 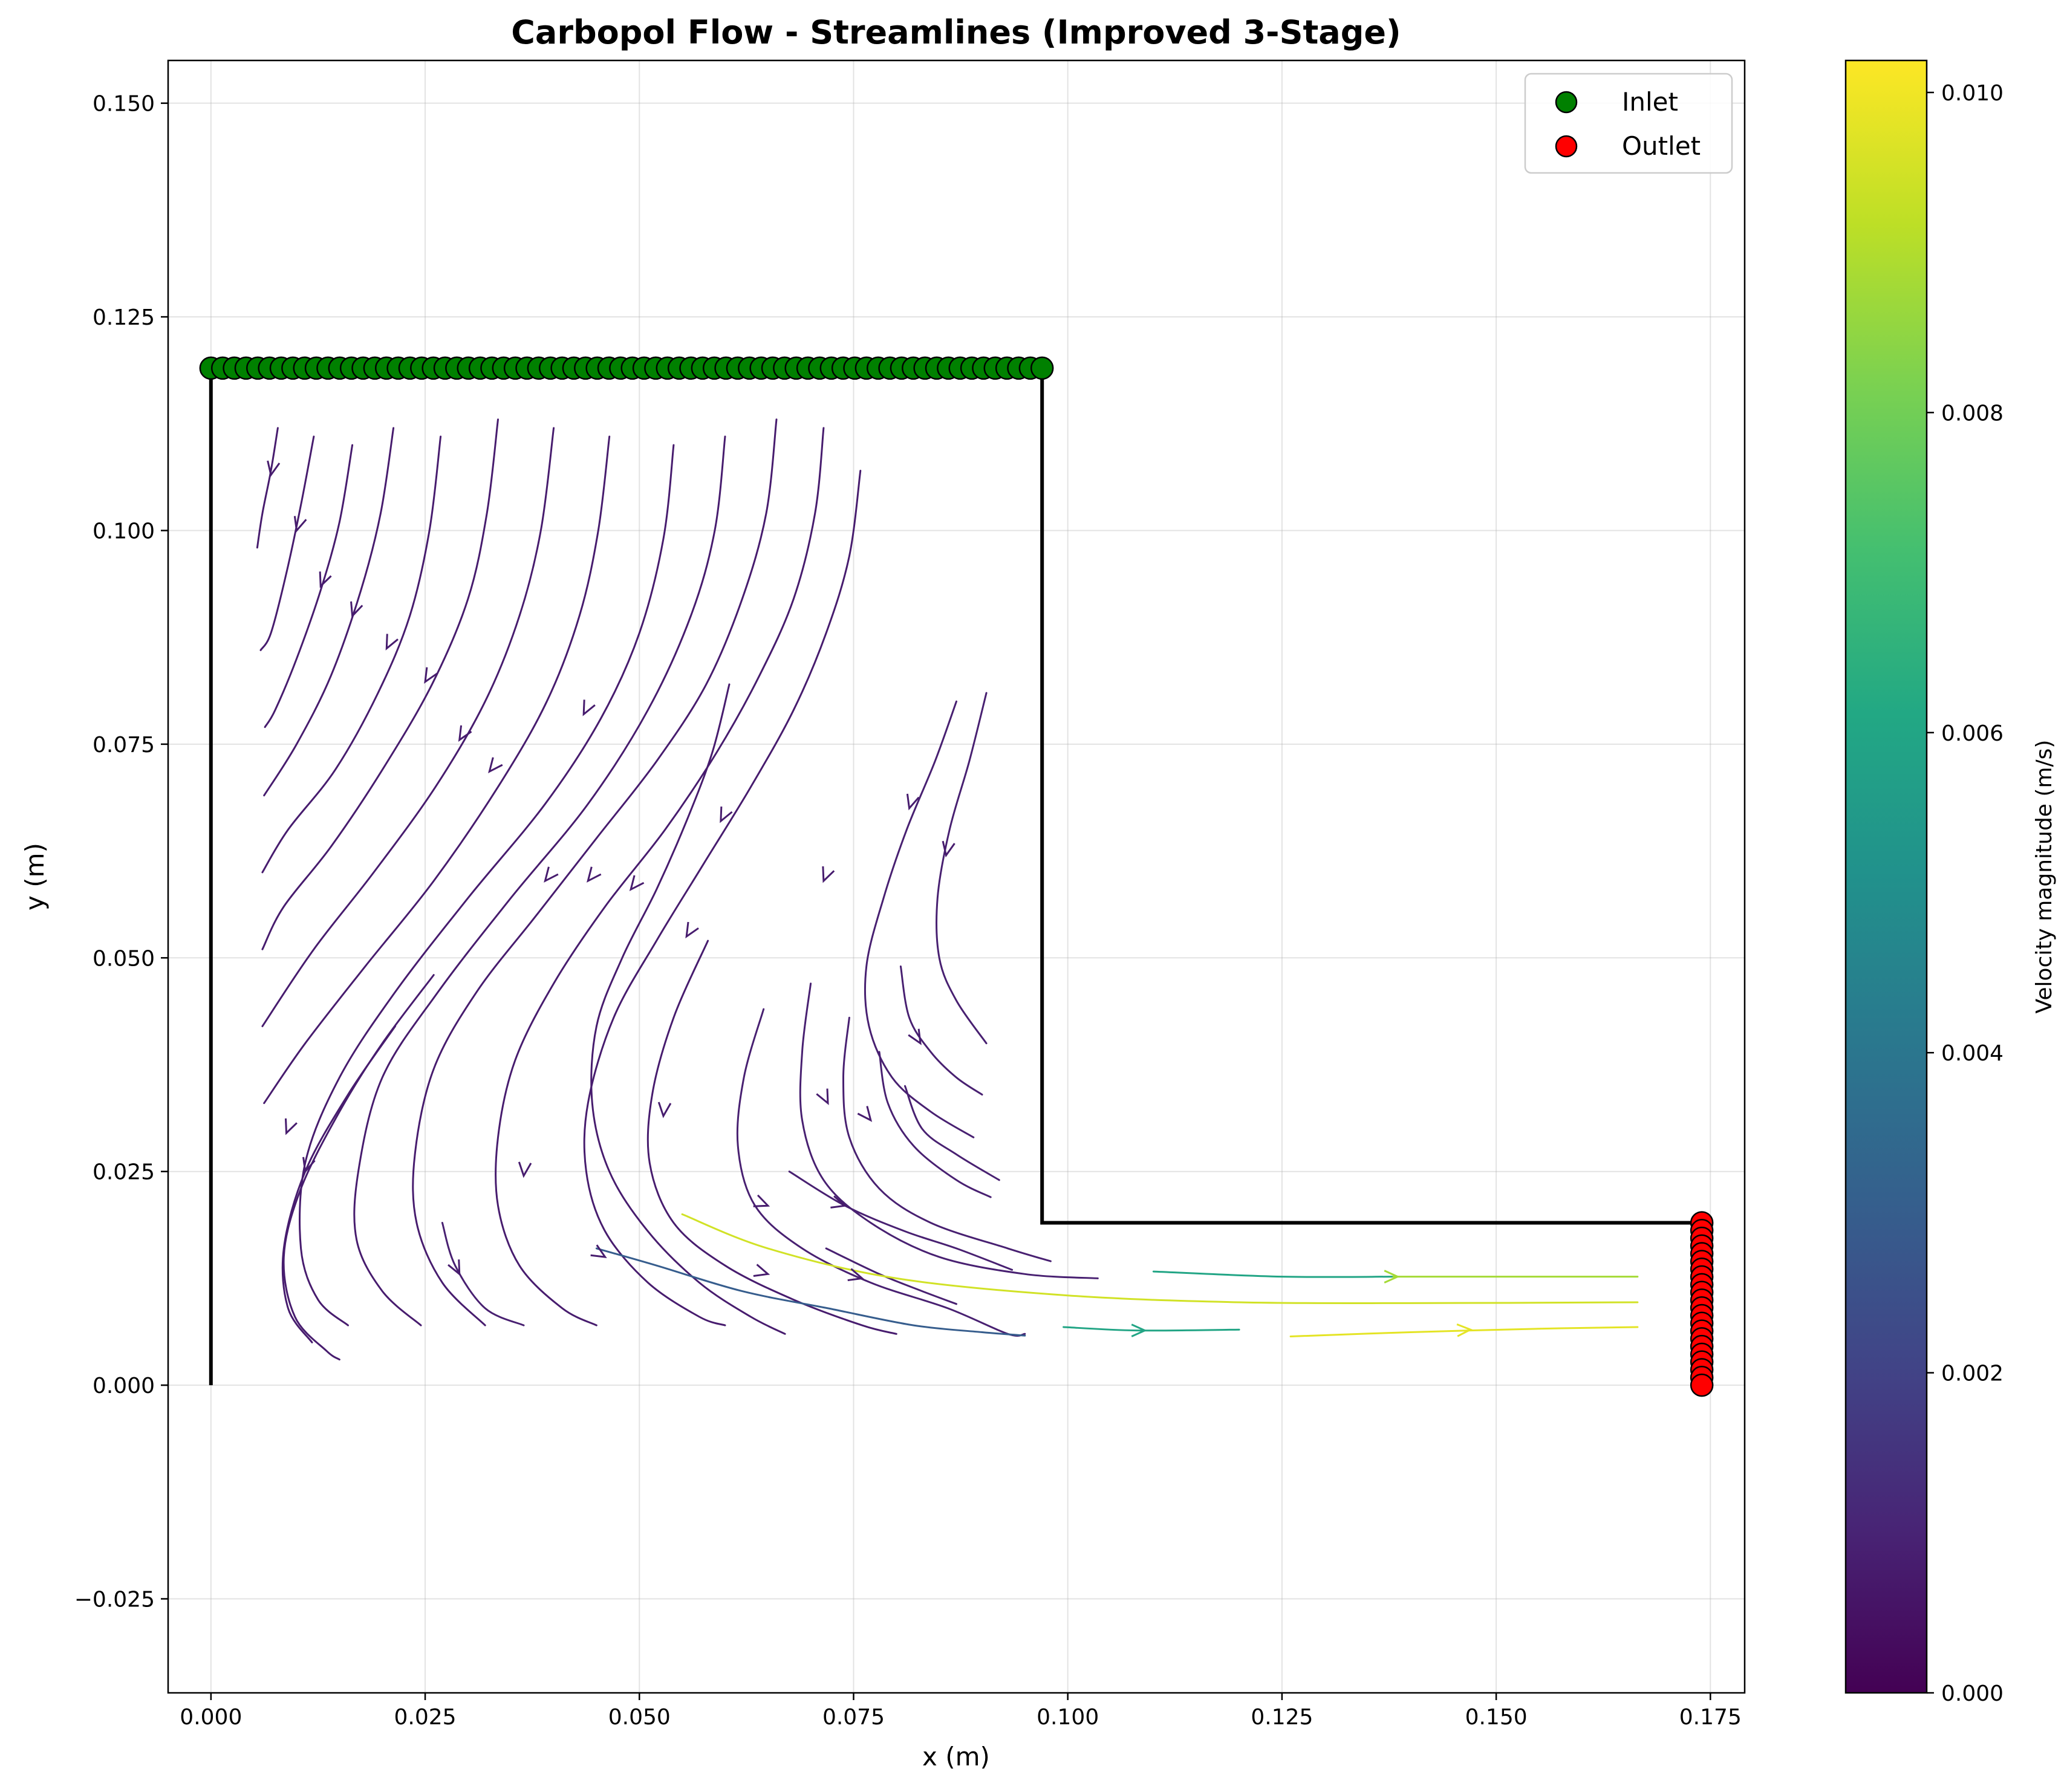 What do you see at coordinates (639, 1718) in the screenshot?
I see `x-tick-label: 0.050` at bounding box center [639, 1718].